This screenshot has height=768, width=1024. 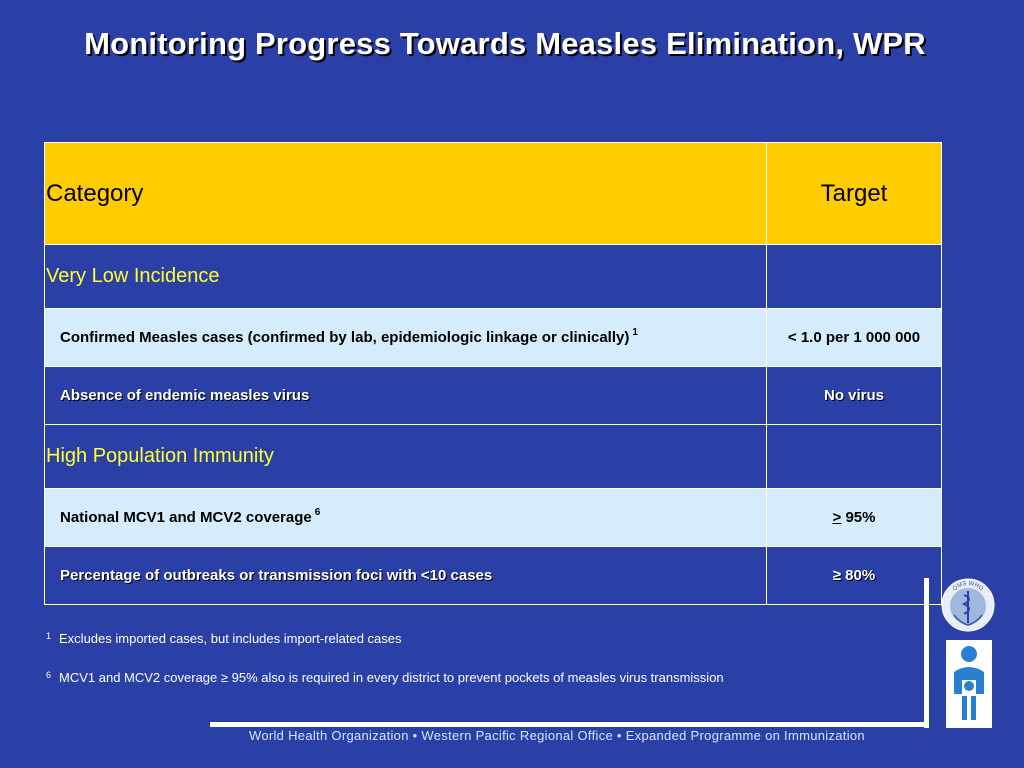 What do you see at coordinates (405, 193) in the screenshot?
I see `header-category: Category` at bounding box center [405, 193].